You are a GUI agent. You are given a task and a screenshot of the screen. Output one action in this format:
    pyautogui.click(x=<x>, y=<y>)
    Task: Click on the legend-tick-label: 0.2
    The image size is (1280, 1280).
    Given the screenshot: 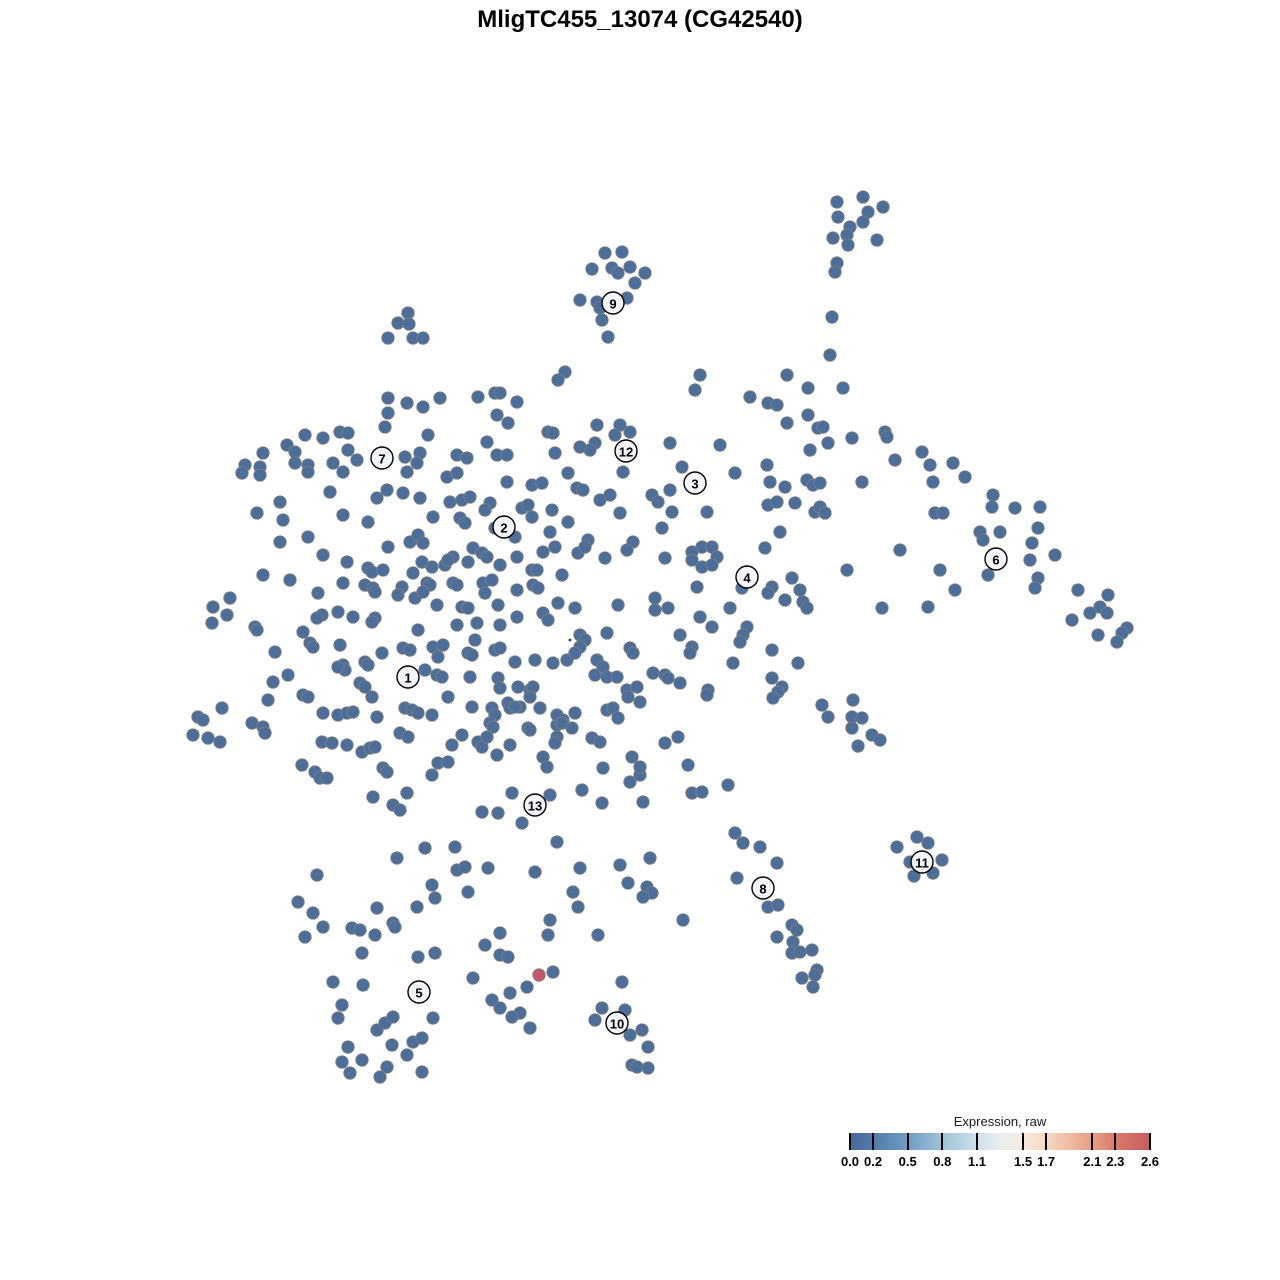 What is the action you would take?
    pyautogui.click(x=873, y=1161)
    